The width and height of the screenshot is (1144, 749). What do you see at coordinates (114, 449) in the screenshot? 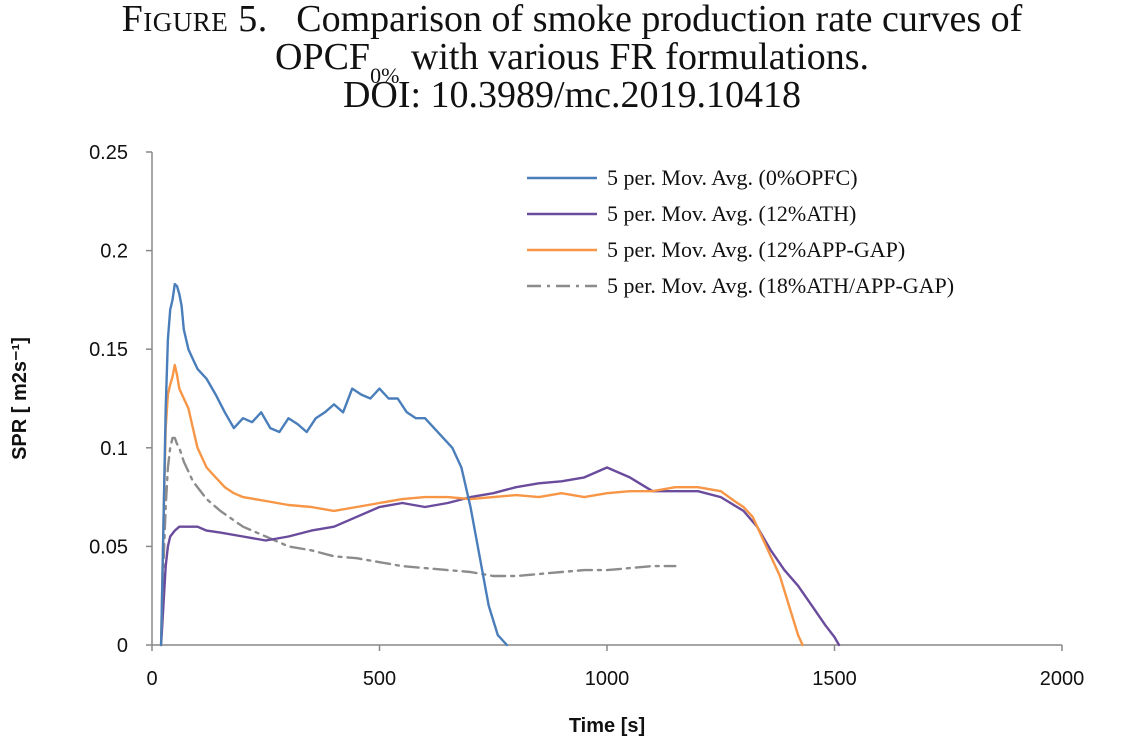
I see `y-tick-label: 0.1` at bounding box center [114, 449].